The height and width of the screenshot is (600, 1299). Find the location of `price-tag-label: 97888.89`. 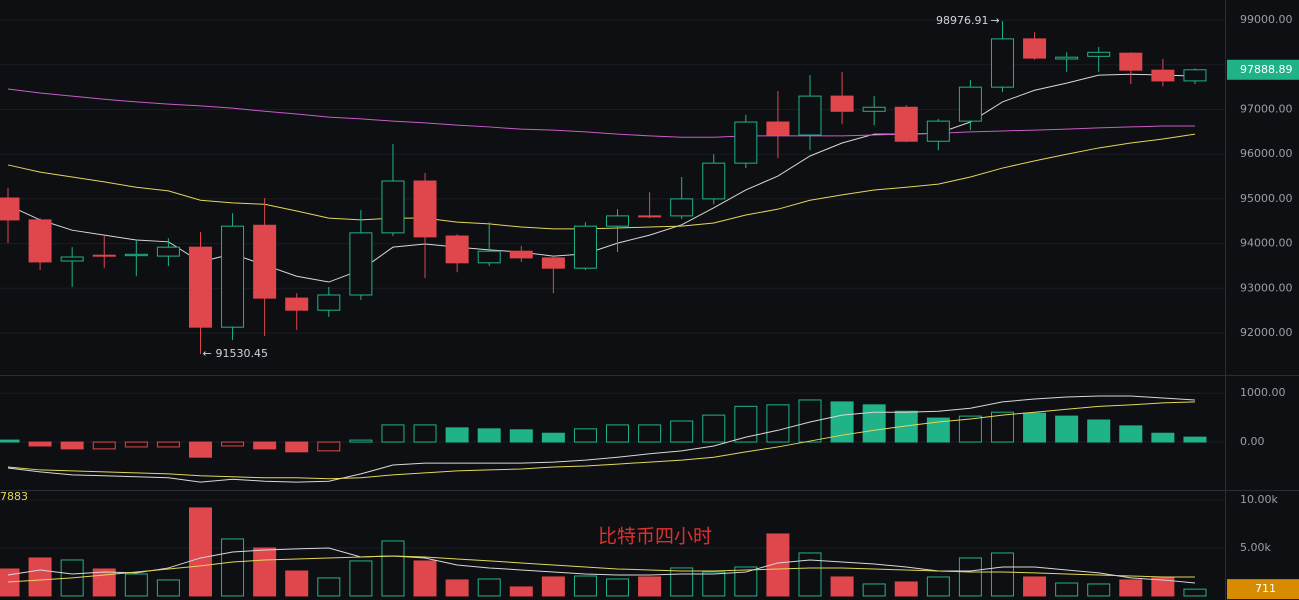

price-tag-label: 97888.89 is located at coordinates (1266, 69).